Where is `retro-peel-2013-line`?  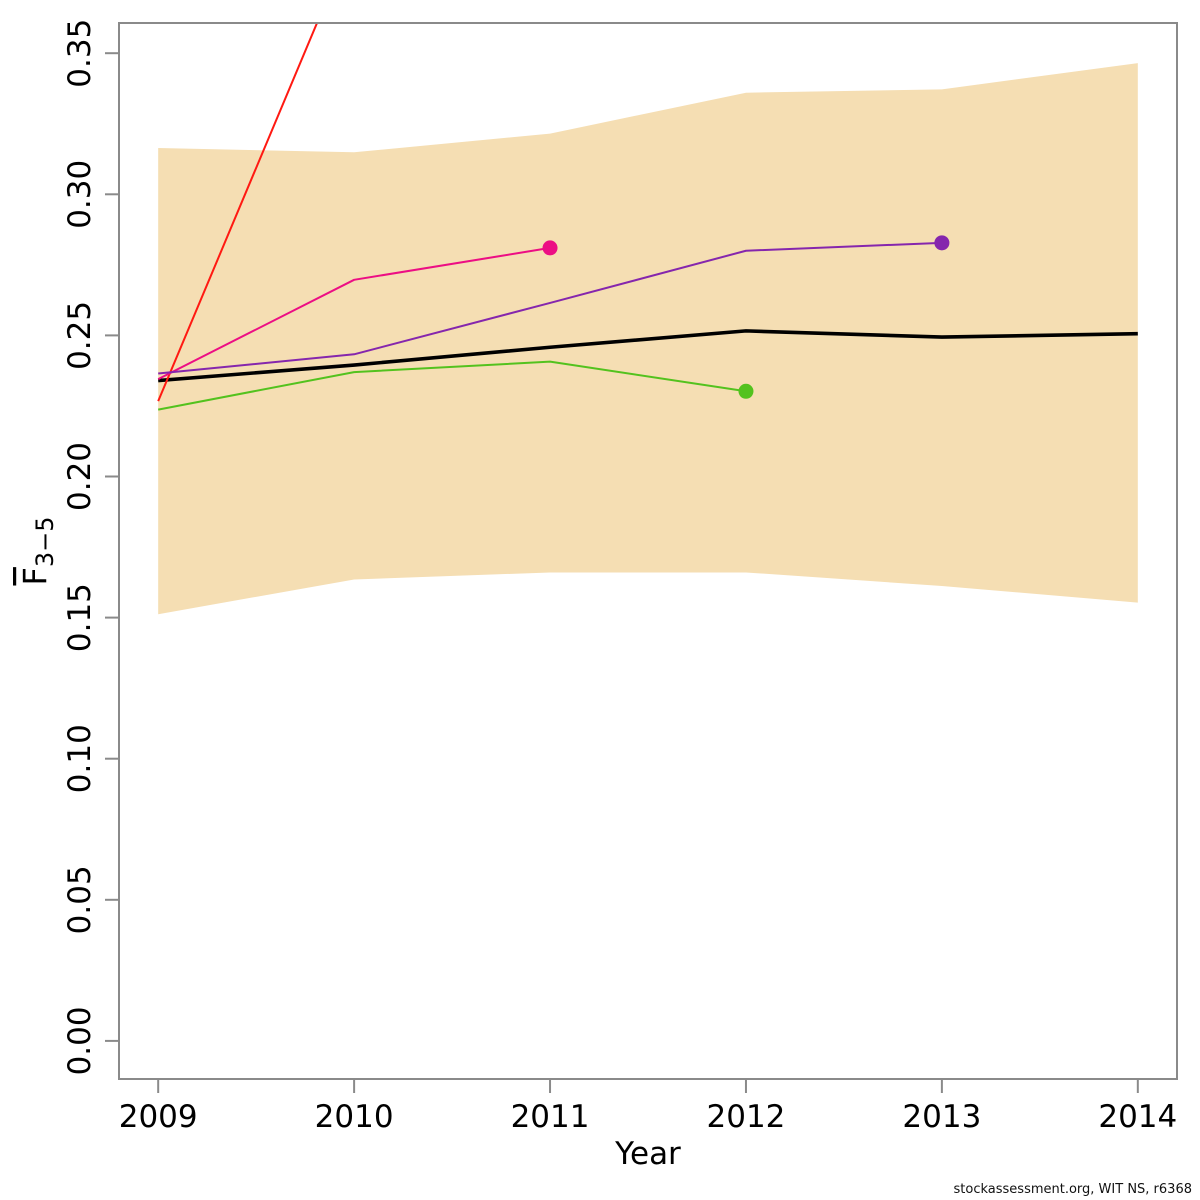
retro-peel-2013-line is located at coordinates (550, 308).